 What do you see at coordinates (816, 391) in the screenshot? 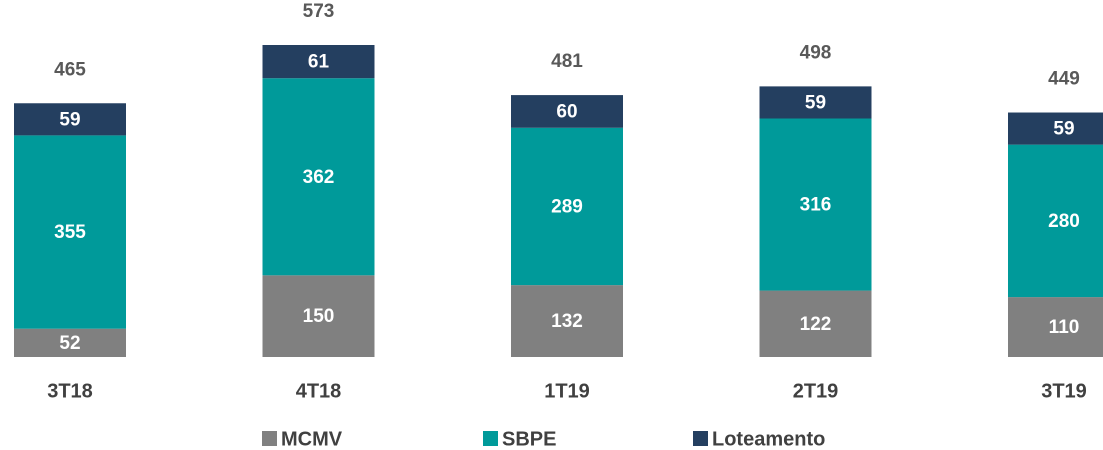
I see `x-tick-label: 2T19` at bounding box center [816, 391].